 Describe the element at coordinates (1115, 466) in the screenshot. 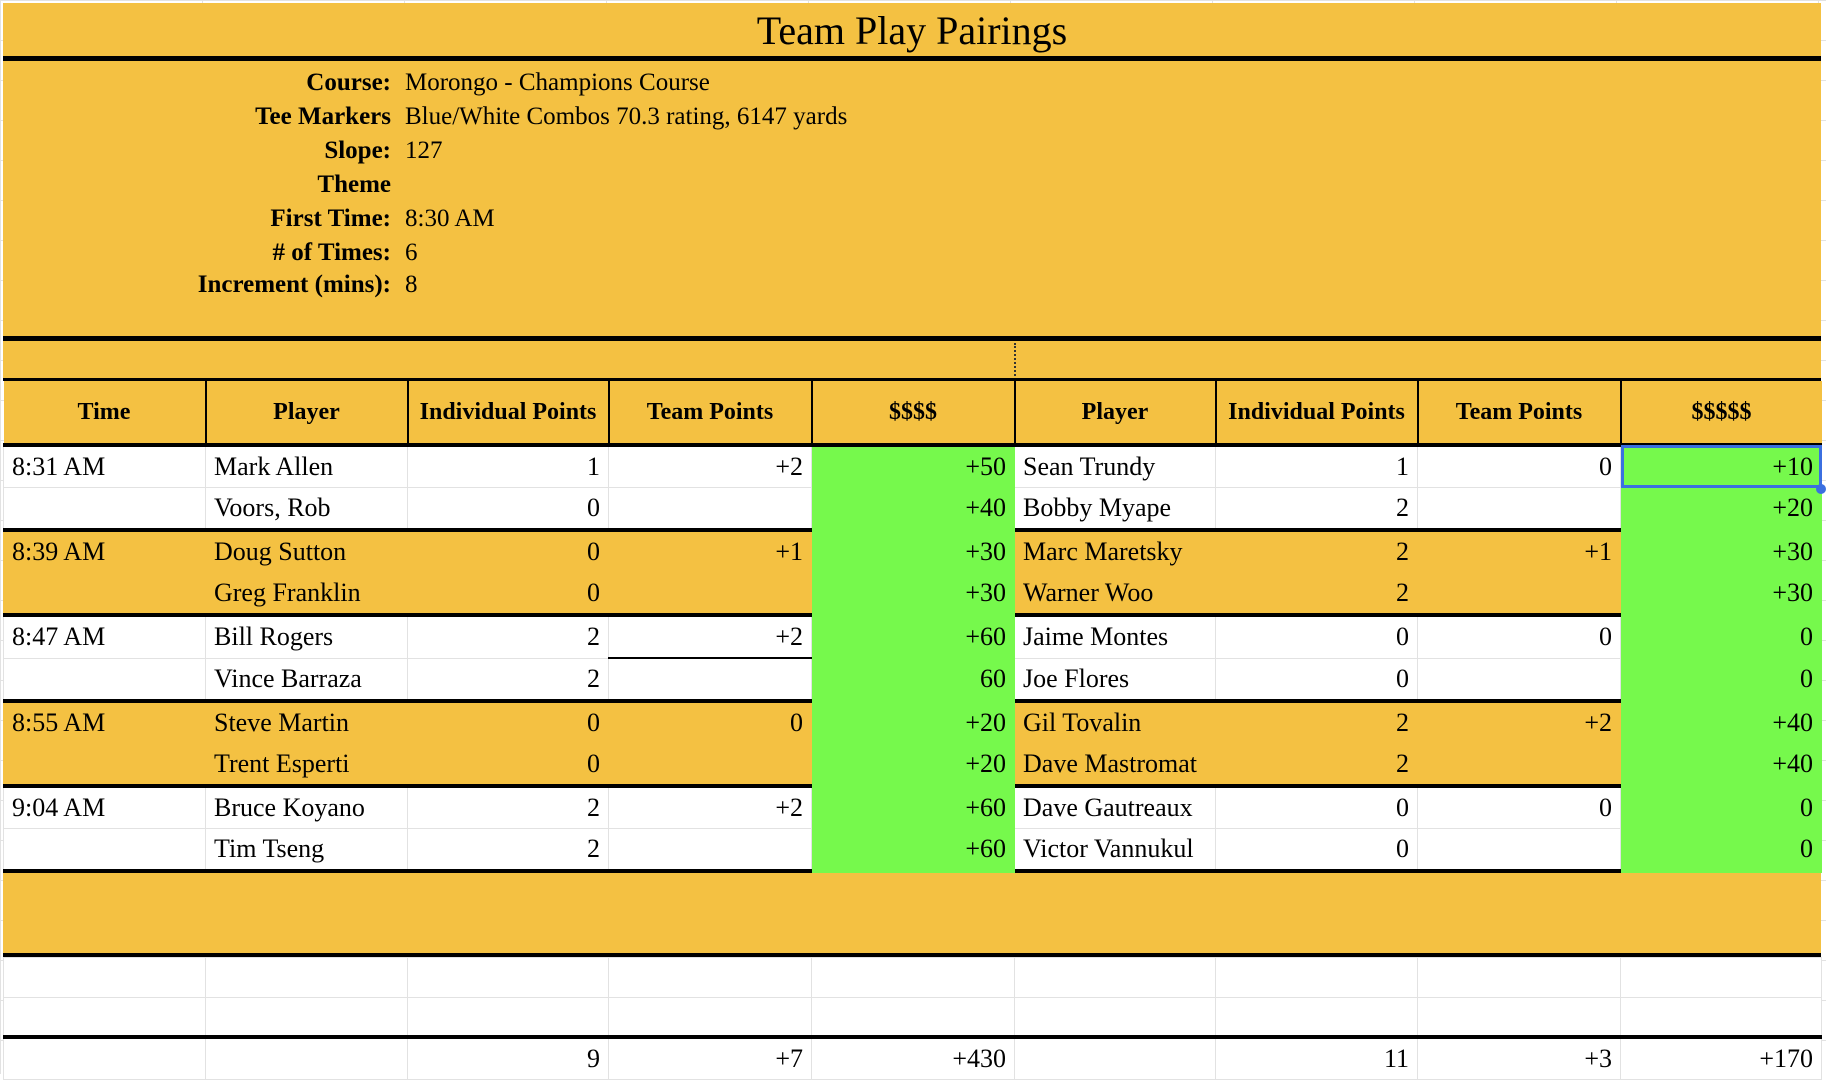

I see `right-player-name: Sean Trundy` at that location.